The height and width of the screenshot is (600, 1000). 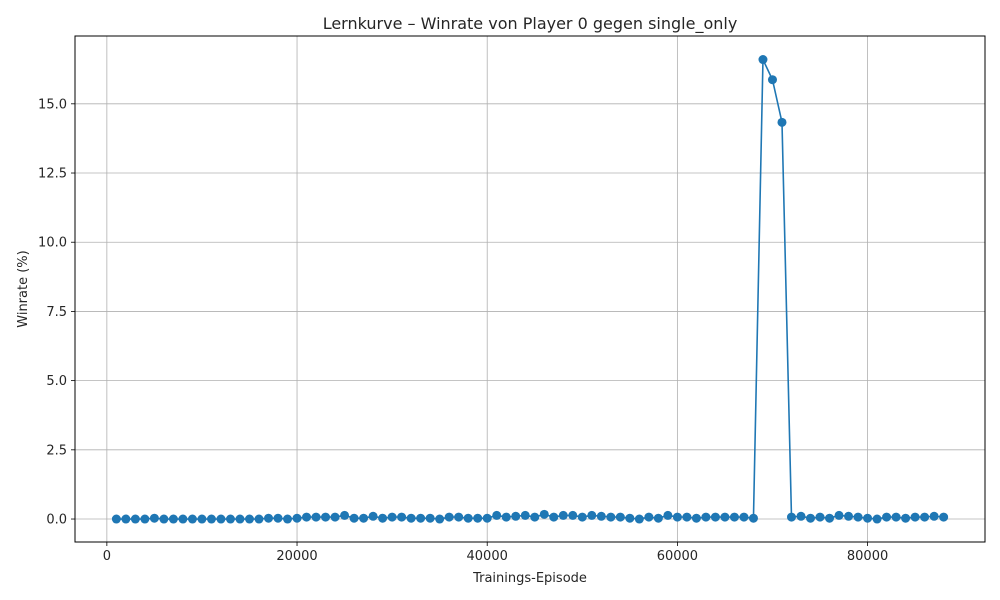 I want to click on y-tick-label: 5.0, so click(x=56, y=381).